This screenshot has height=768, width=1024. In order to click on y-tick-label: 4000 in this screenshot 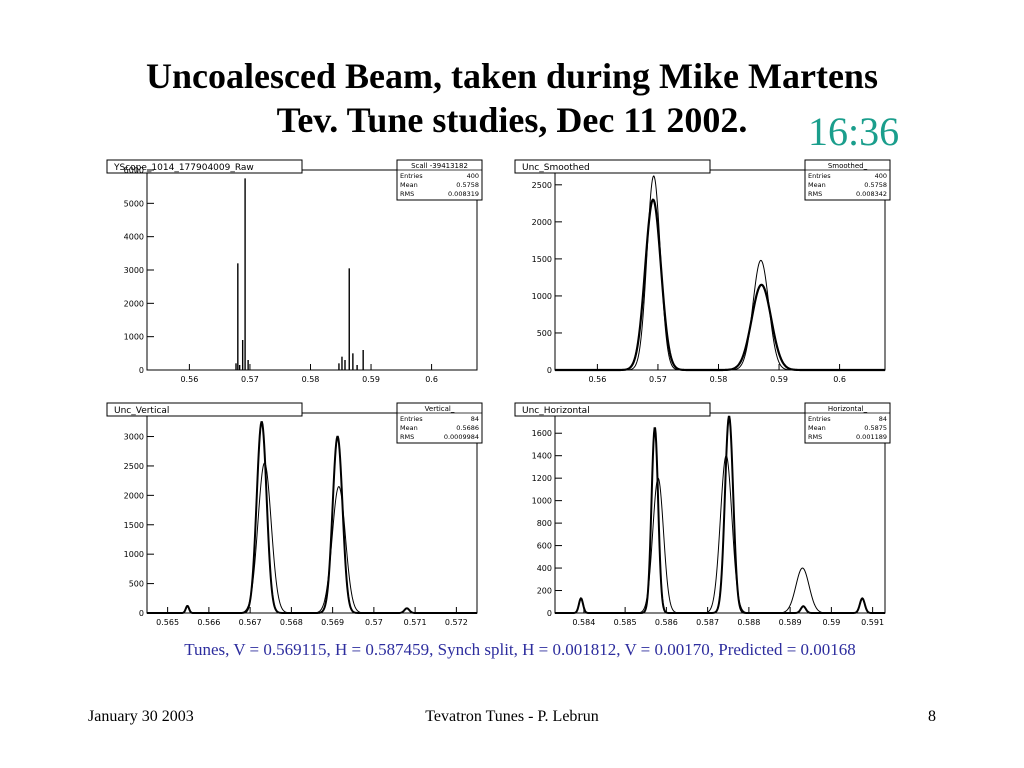, I will do `click(134, 237)`.